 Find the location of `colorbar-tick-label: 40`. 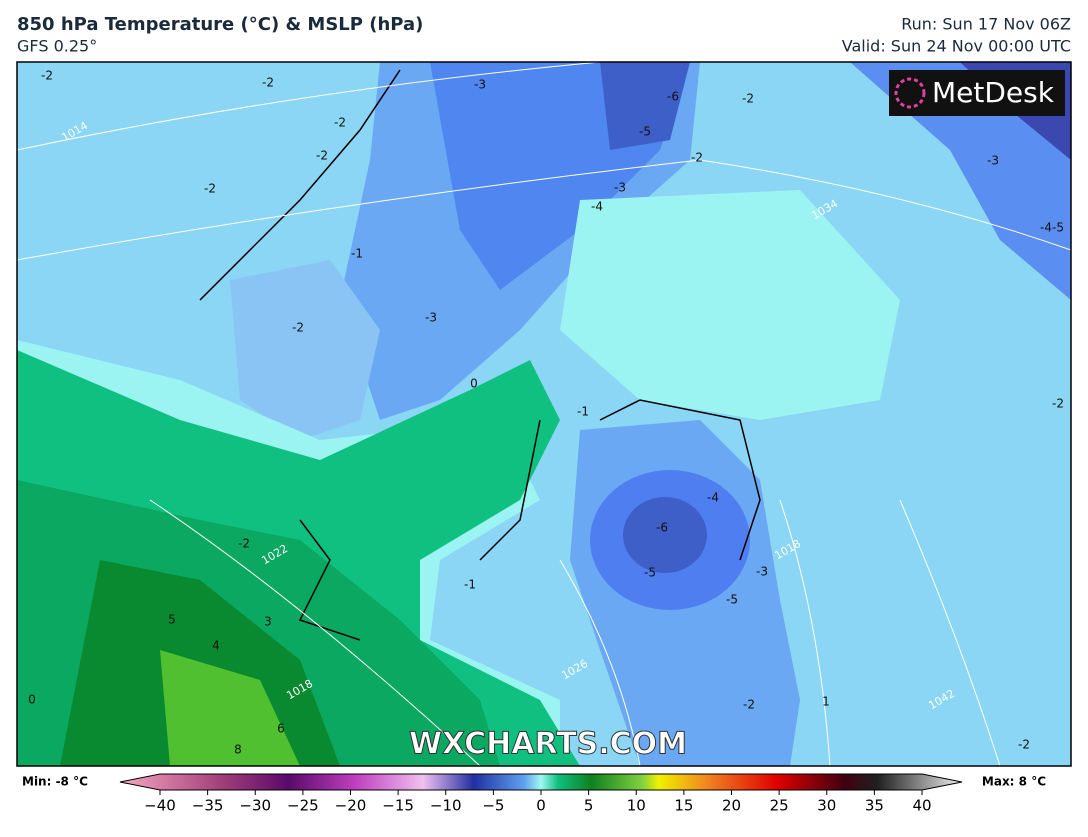

colorbar-tick-label: 40 is located at coordinates (921, 806).